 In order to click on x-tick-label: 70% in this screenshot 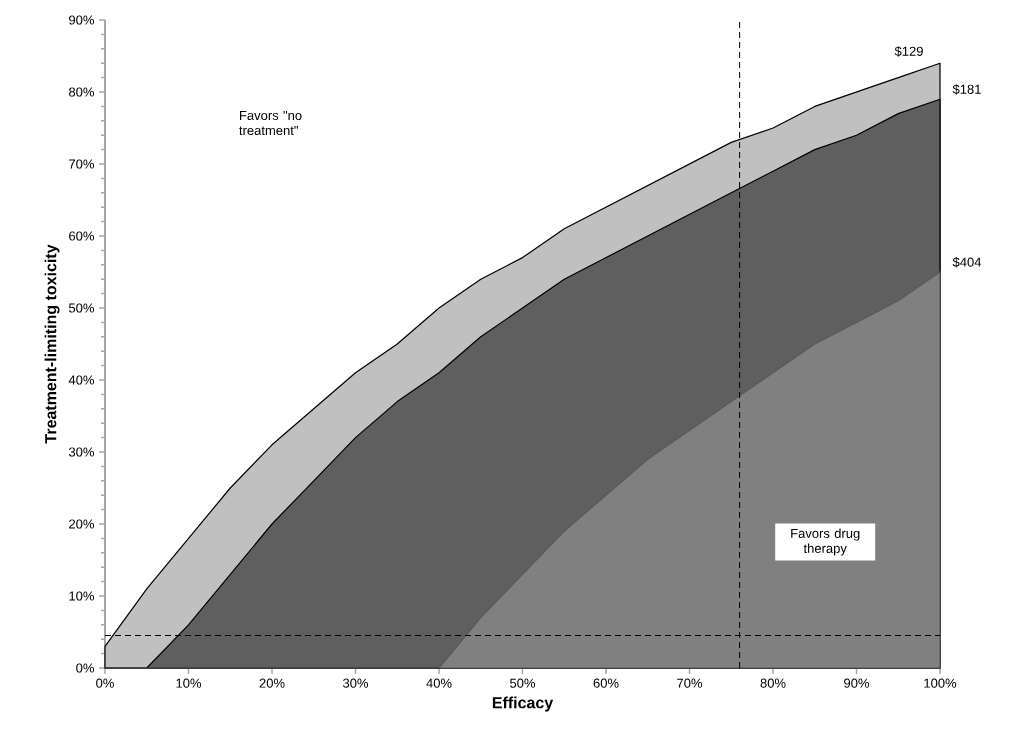, I will do `click(690, 683)`.